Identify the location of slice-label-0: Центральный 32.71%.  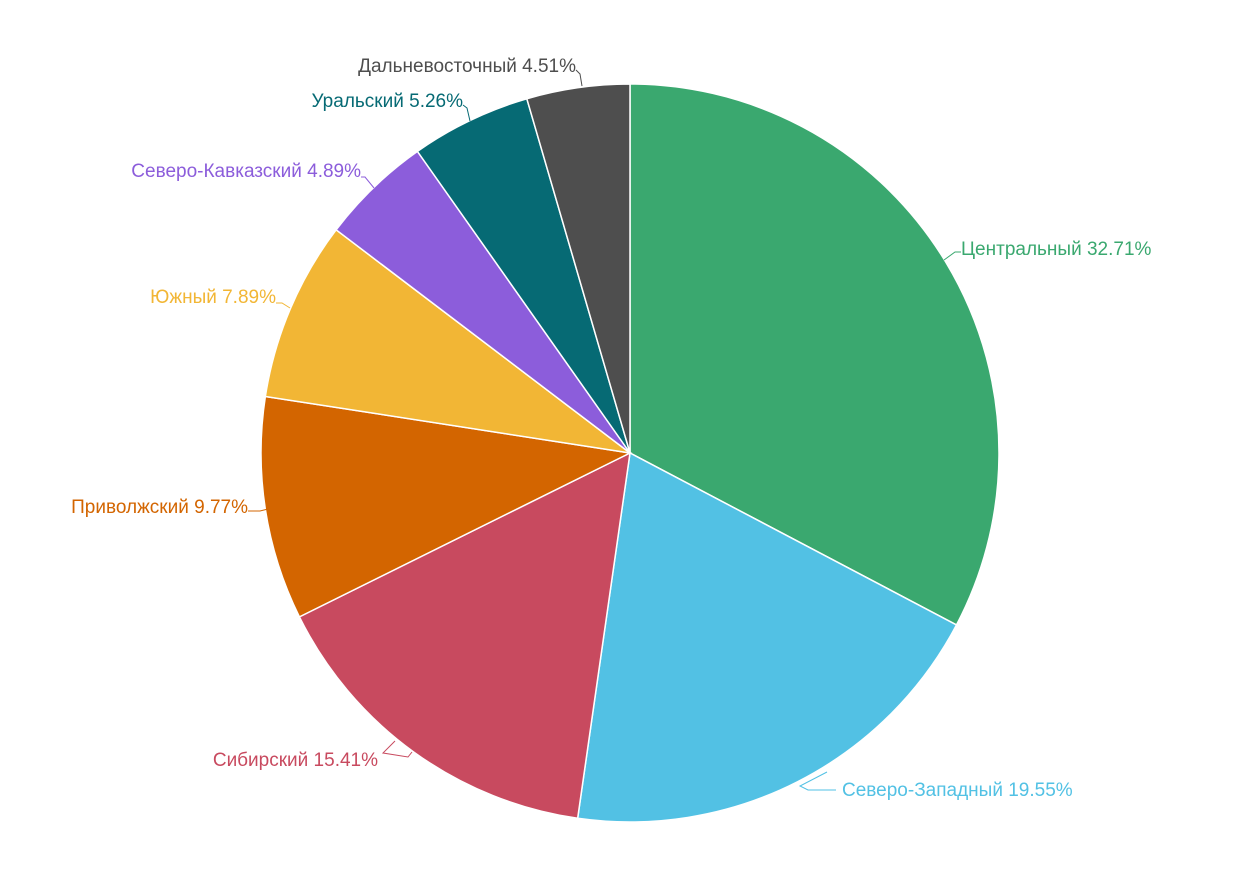
(1056, 249).